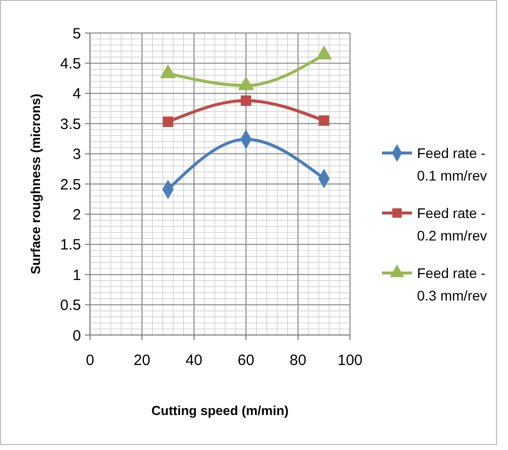 This screenshot has height=450, width=508. I want to click on y-tick-label: 1.5, so click(70, 245).